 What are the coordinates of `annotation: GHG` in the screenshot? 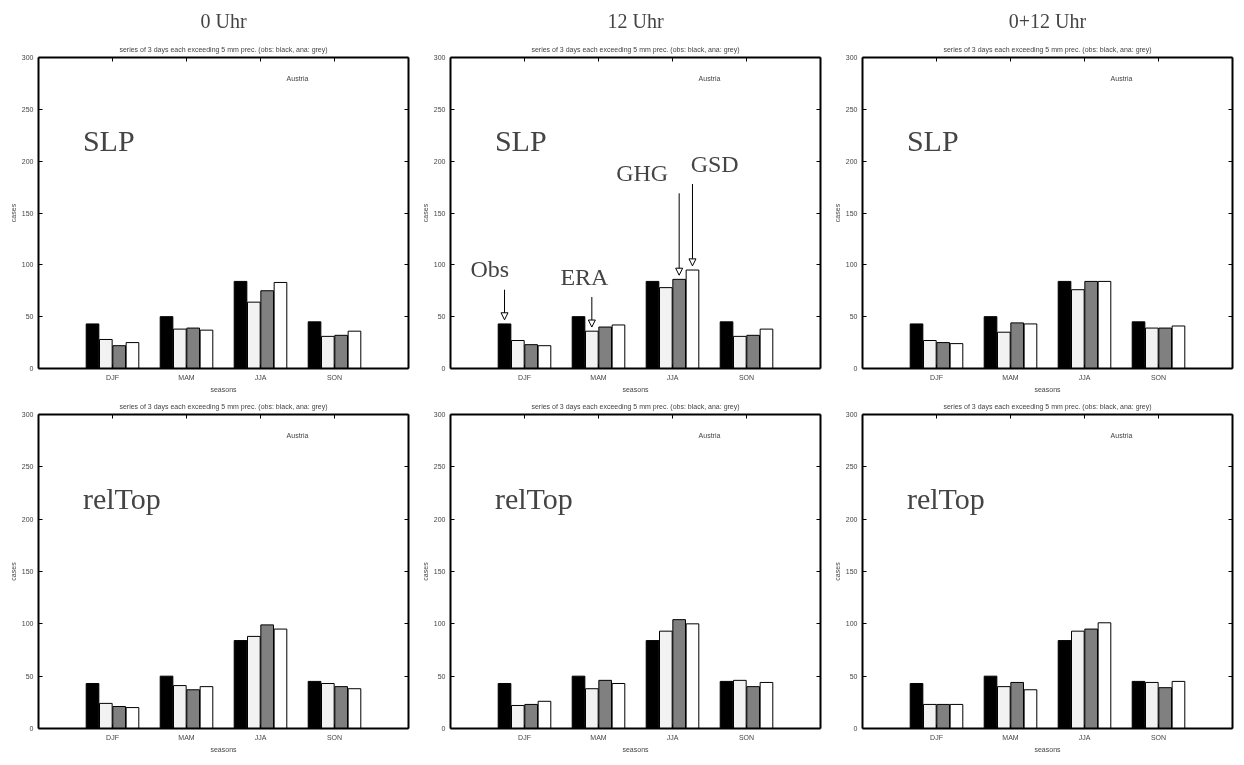 It's located at (642, 173).